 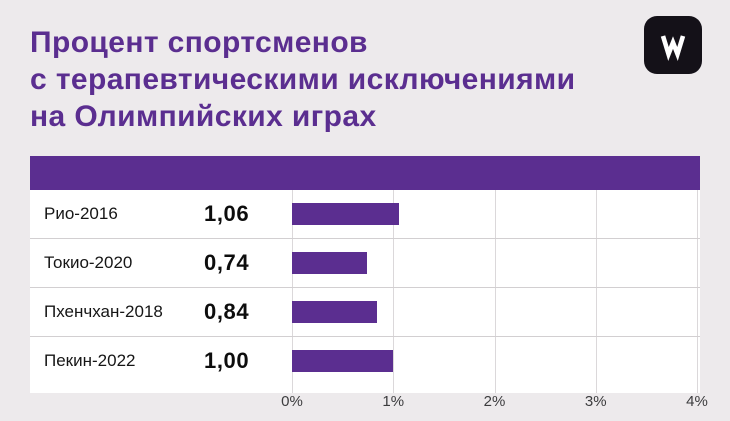 What do you see at coordinates (393, 401) in the screenshot?
I see `x-tick-label: 1%` at bounding box center [393, 401].